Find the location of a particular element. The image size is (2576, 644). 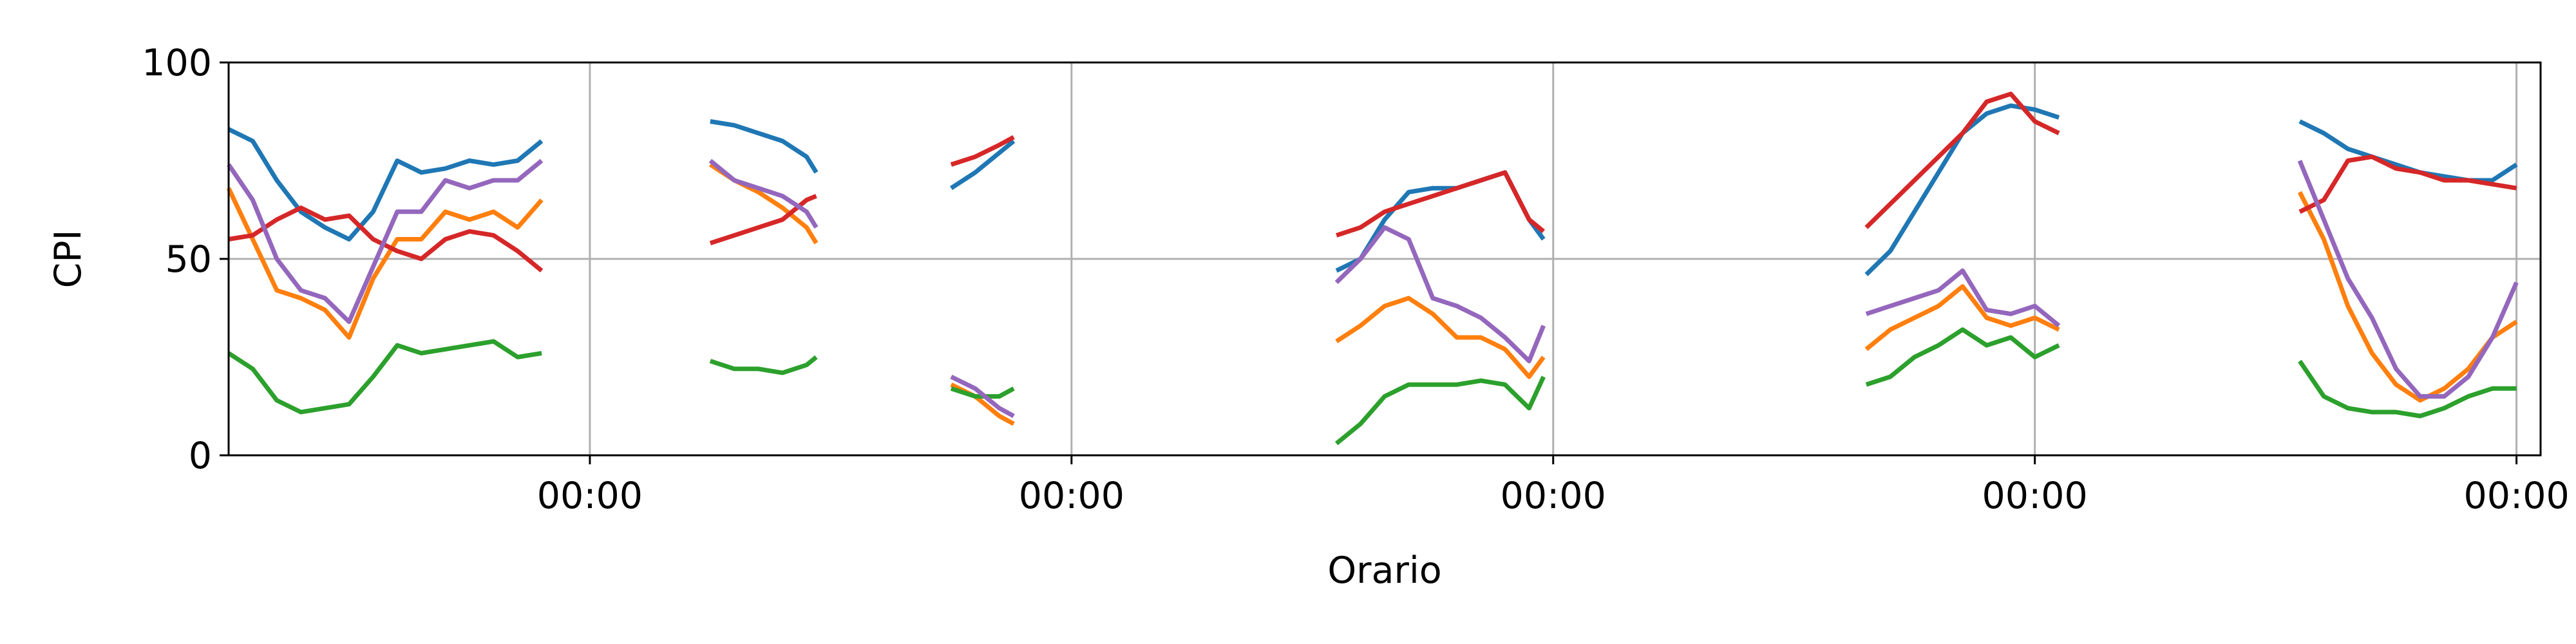

y-tick-label: 0 is located at coordinates (200, 456).